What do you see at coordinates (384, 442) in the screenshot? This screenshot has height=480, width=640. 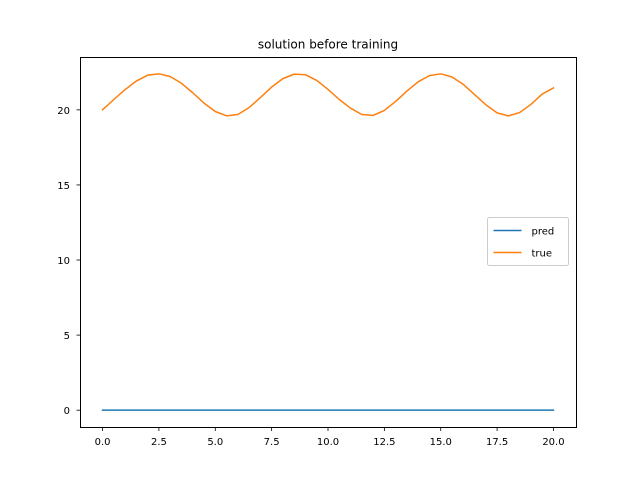 I see `x-tick-label: 12.5` at bounding box center [384, 442].